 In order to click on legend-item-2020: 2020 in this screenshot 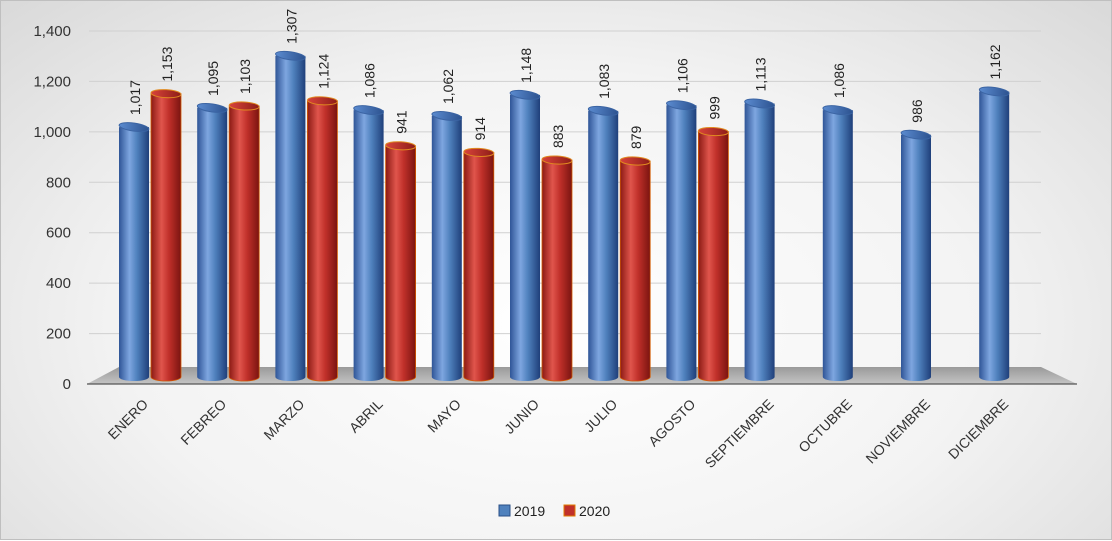, I will do `click(586, 511)`.